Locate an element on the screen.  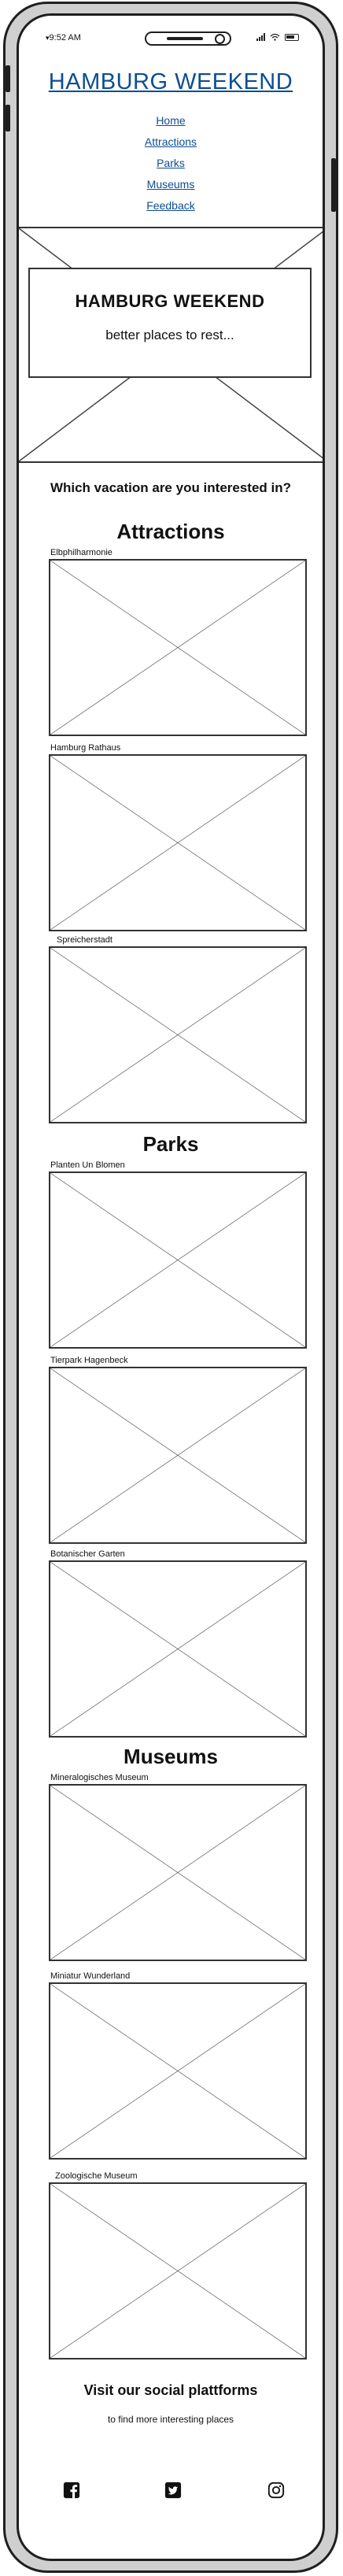
nav-home-link: Home is located at coordinates (171, 120).